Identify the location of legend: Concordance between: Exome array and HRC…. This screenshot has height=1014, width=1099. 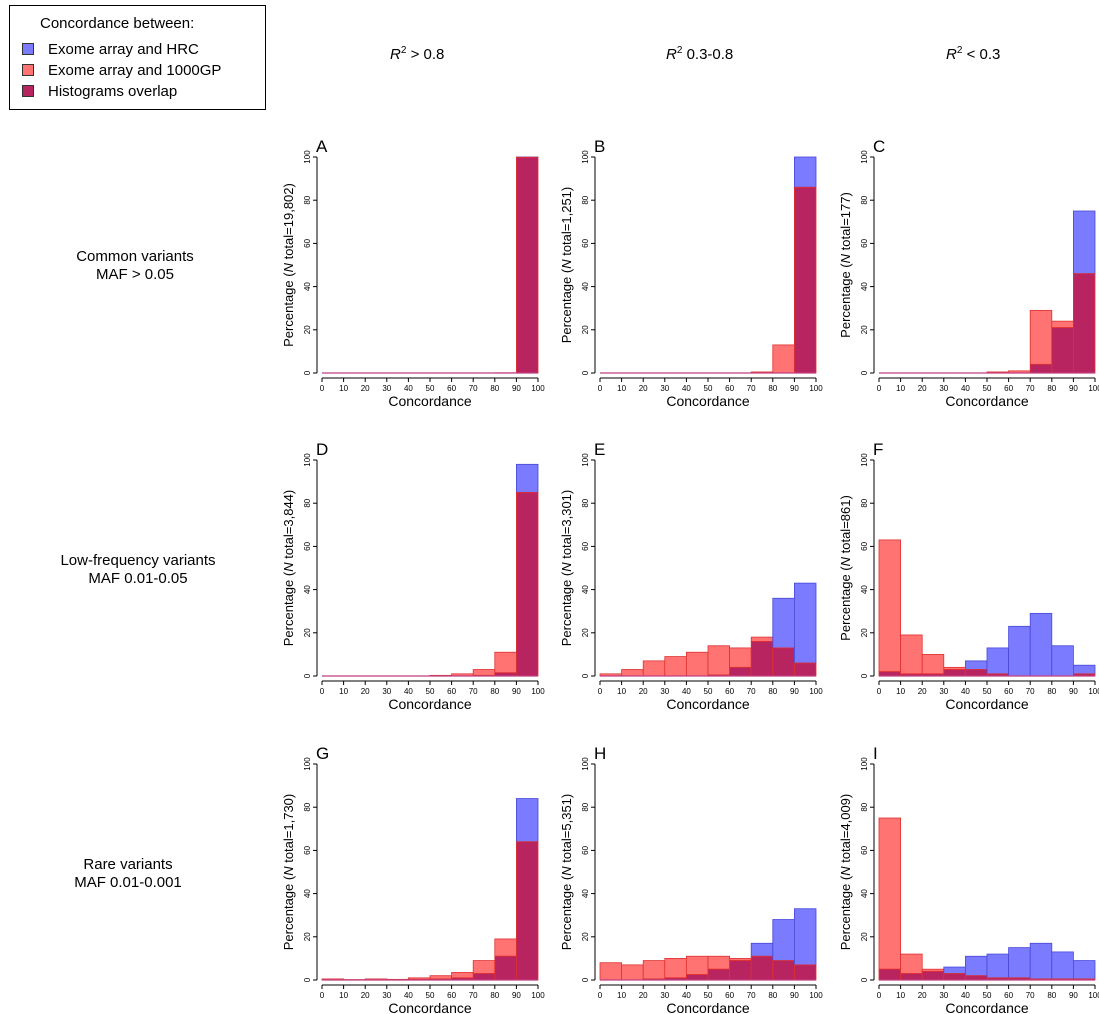
(137, 57).